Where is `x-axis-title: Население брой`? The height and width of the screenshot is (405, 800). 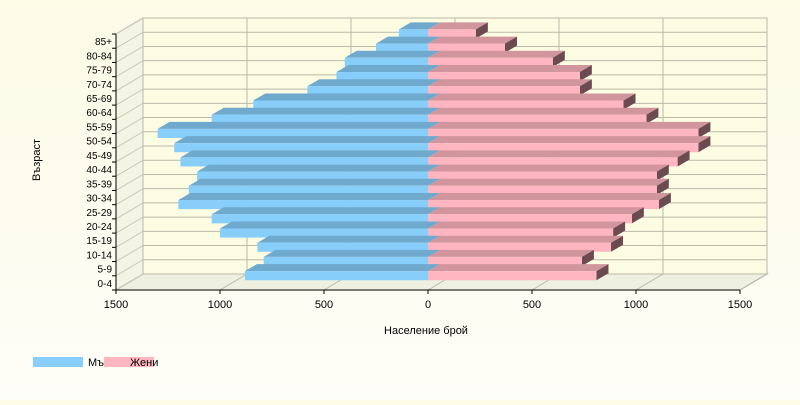 x-axis-title: Население брой is located at coordinates (426, 331).